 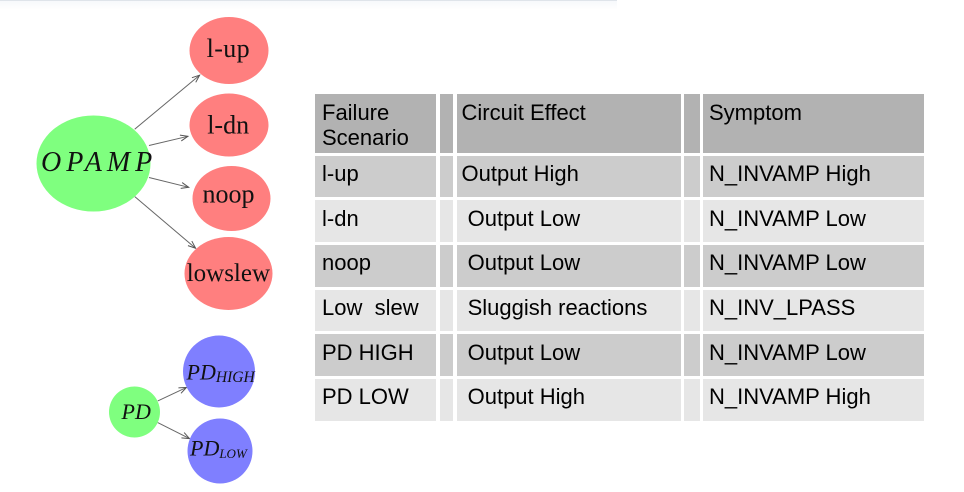 I want to click on svg-text: l-dn, so click(x=228, y=124).